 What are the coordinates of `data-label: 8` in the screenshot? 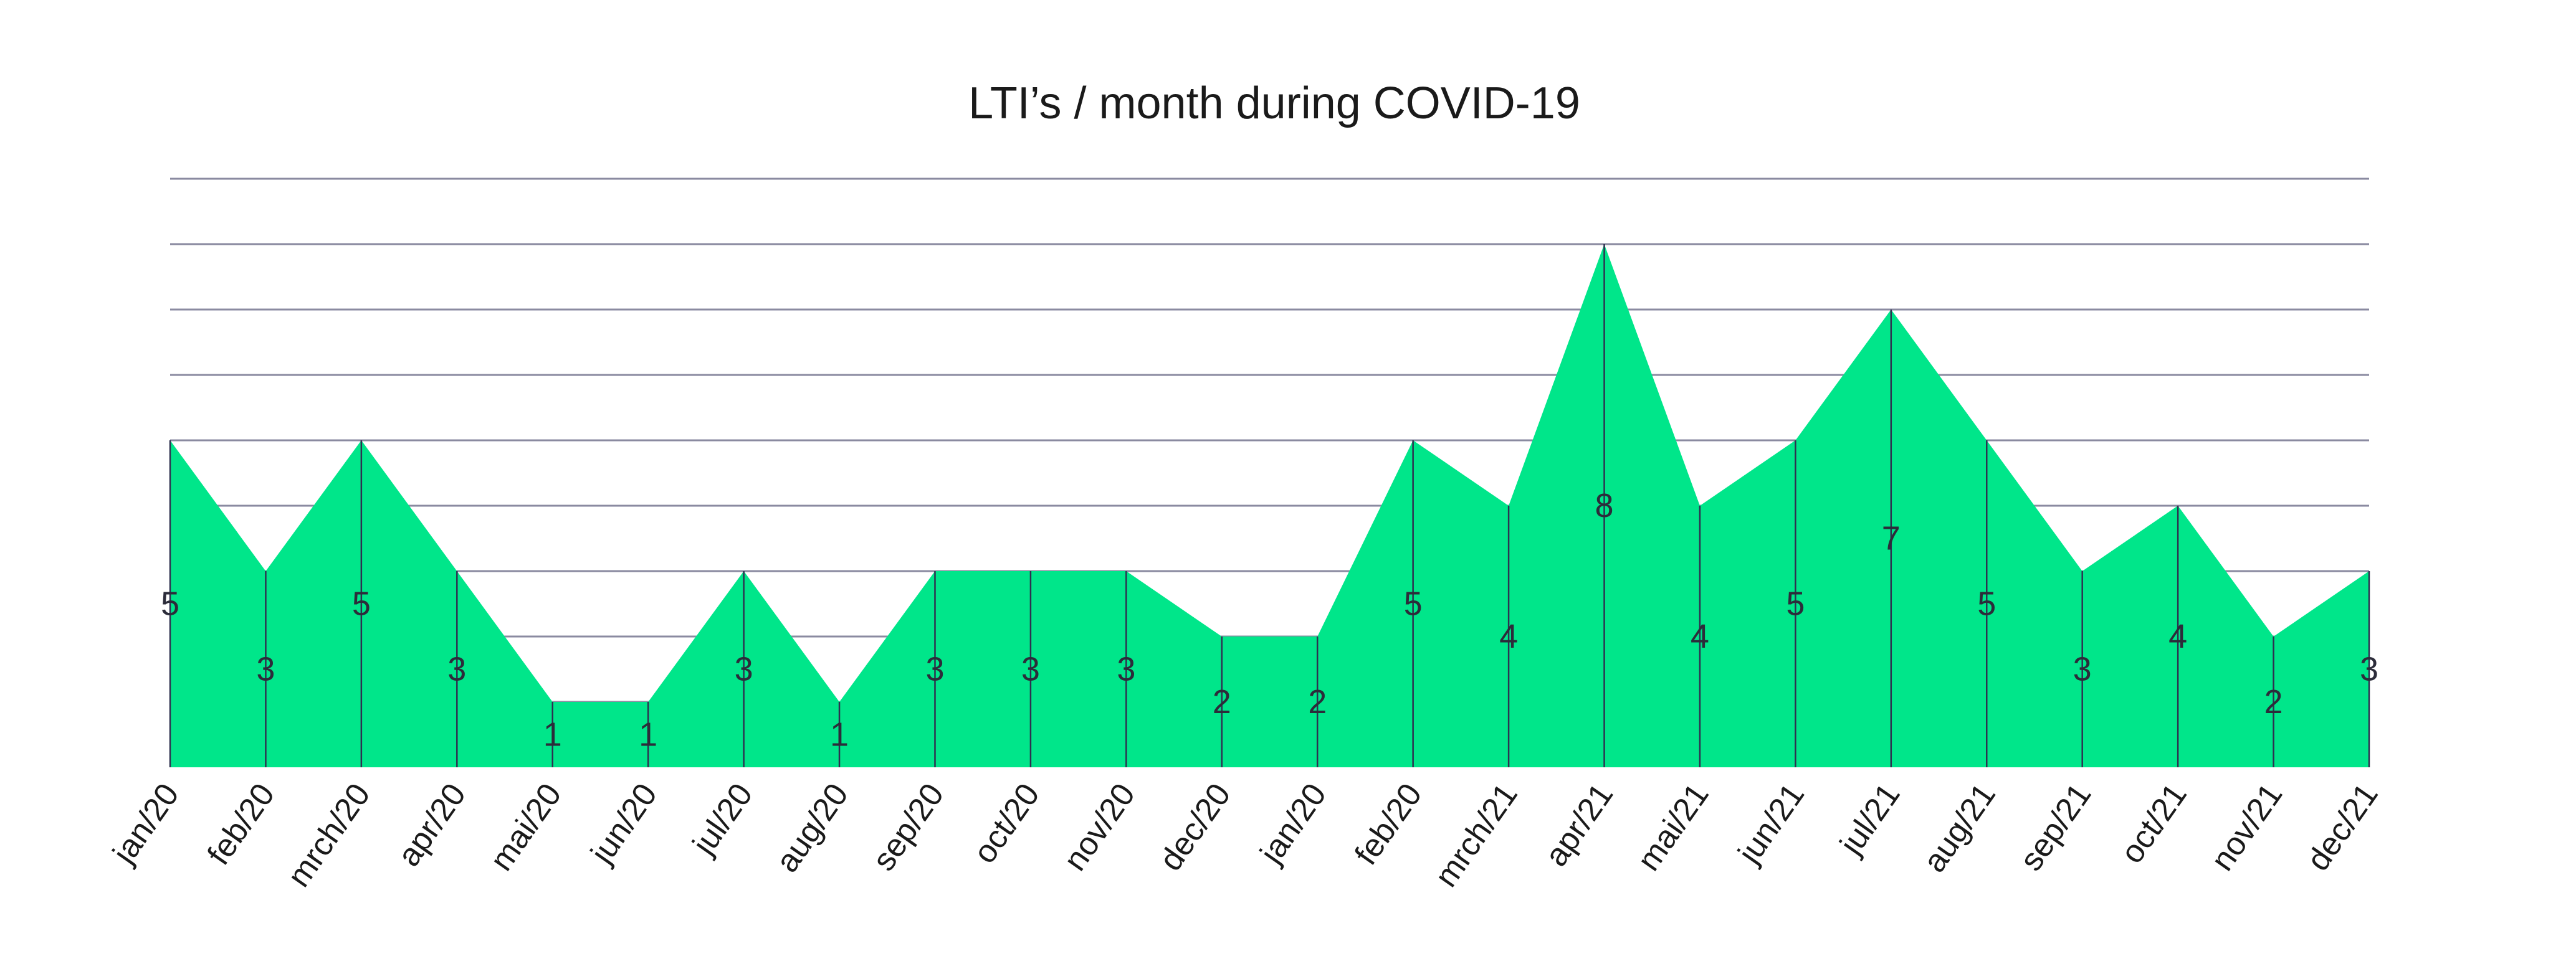 It's located at (1604, 505).